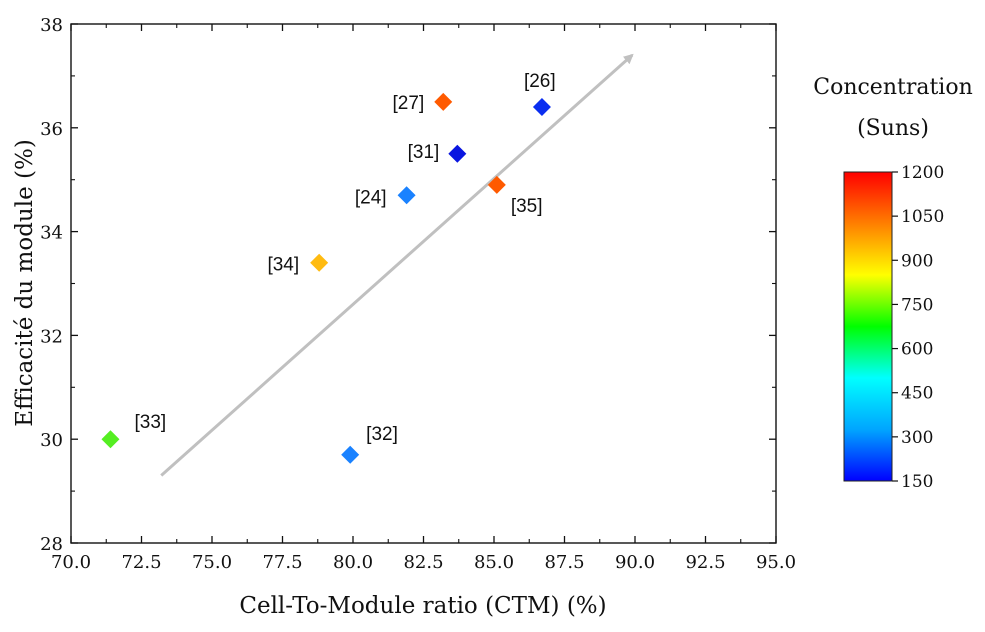  I want to click on x-tick-label: 80.0, so click(353, 562).